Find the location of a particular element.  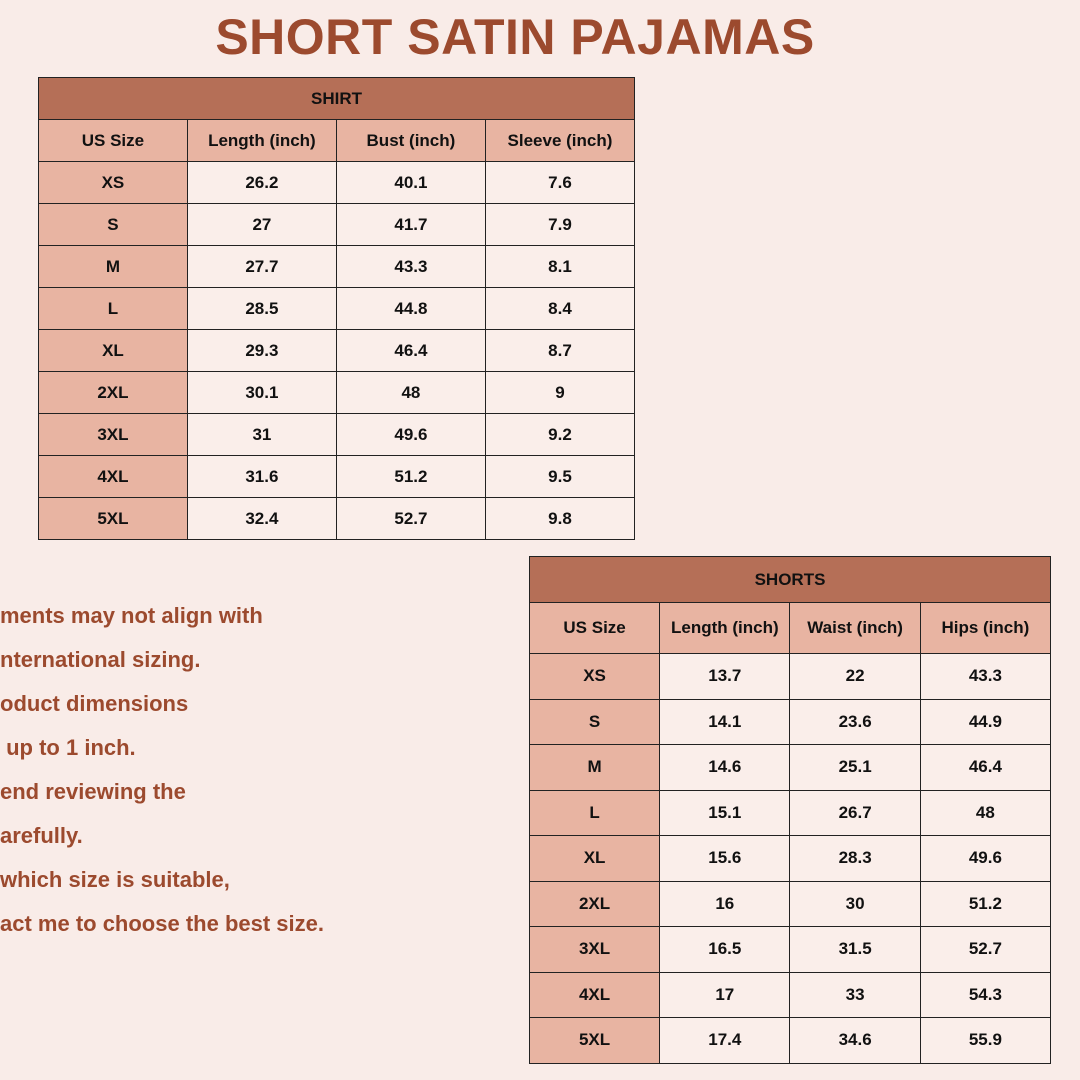

value-cell: 54.3 is located at coordinates (985, 994).